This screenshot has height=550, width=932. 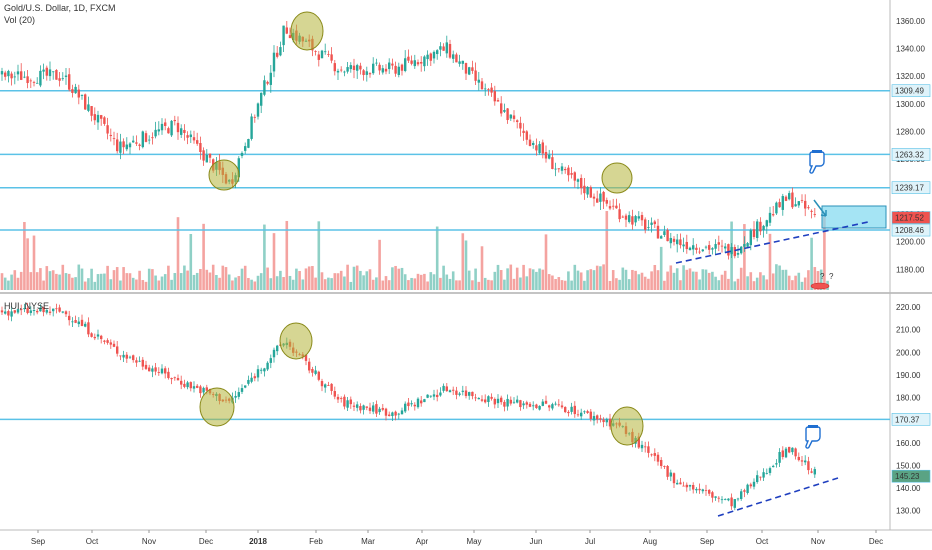 What do you see at coordinates (910, 131) in the screenshot?
I see `gold-y-tick: 1280.00` at bounding box center [910, 131].